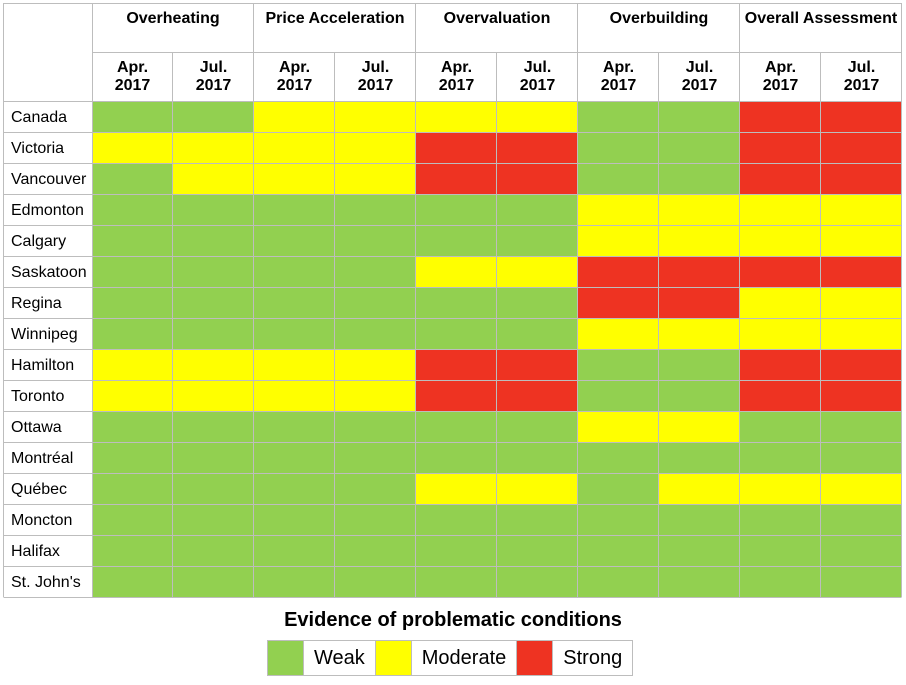  Describe the element at coordinates (38, 241) in the screenshot. I see `row-label: Calgary` at that location.